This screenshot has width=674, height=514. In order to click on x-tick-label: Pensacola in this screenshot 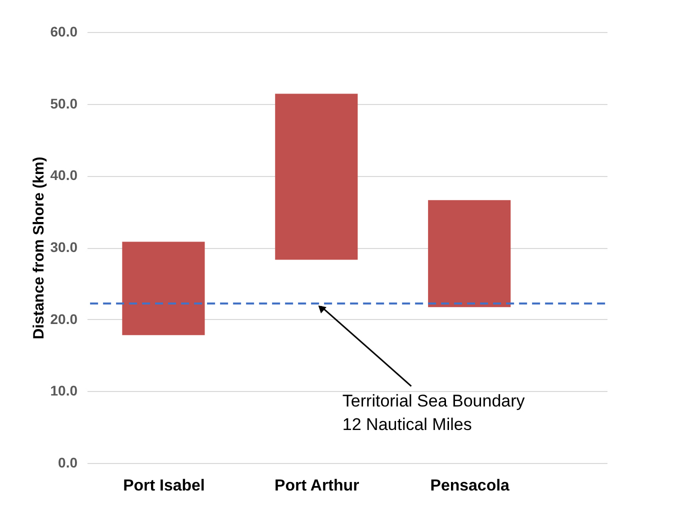, I will do `click(470, 486)`.